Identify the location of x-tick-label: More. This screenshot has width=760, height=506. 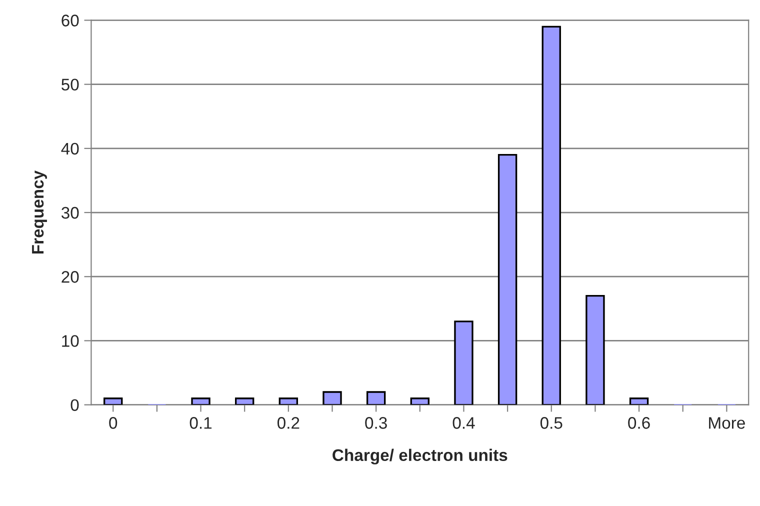
(727, 423).